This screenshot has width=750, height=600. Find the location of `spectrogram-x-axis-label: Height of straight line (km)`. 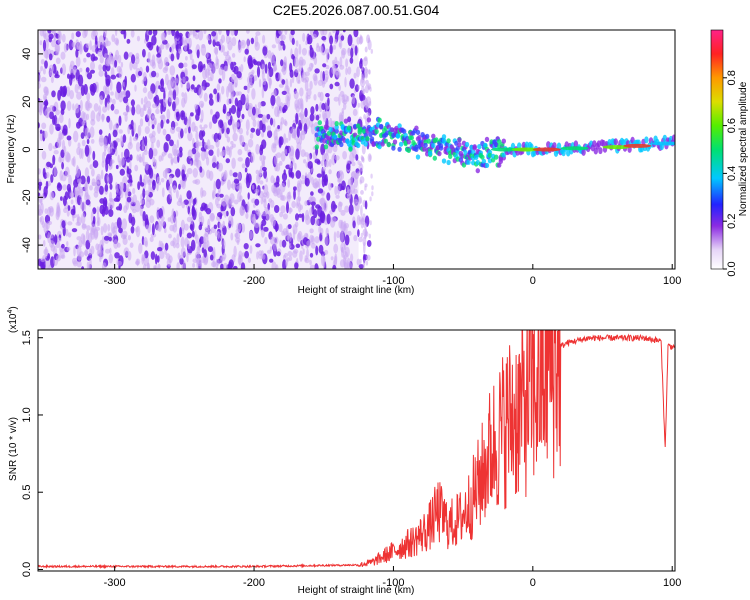

spectrogram-x-axis-label: Height of straight line (km) is located at coordinates (356, 290).